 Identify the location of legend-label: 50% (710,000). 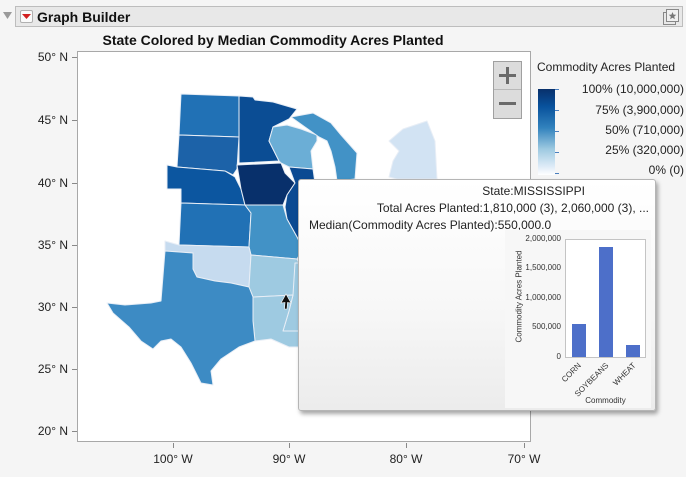
(644, 130).